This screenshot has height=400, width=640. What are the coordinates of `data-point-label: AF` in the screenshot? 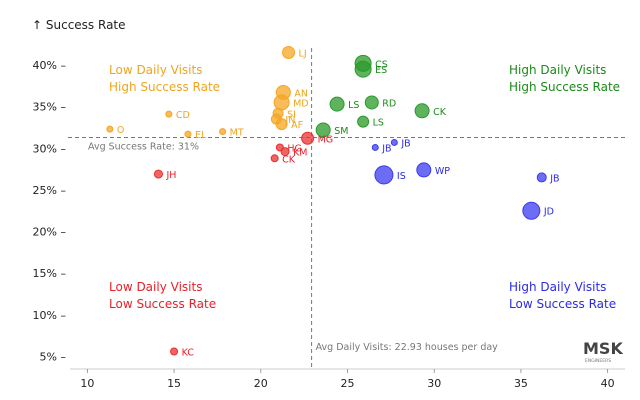 It's located at (297, 125).